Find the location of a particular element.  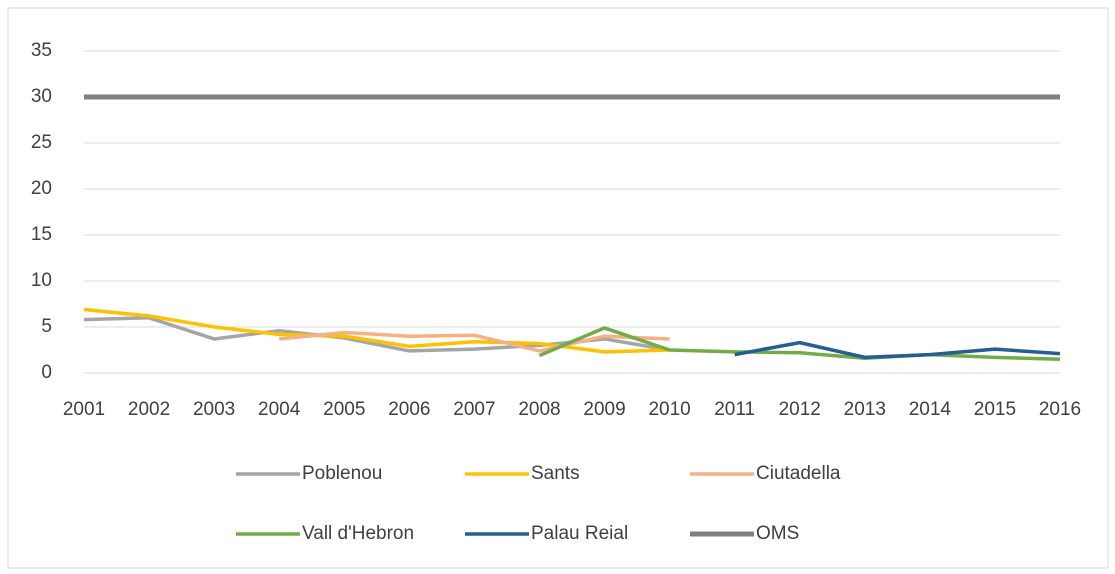

y-tick-label: 0 is located at coordinates (46, 372).